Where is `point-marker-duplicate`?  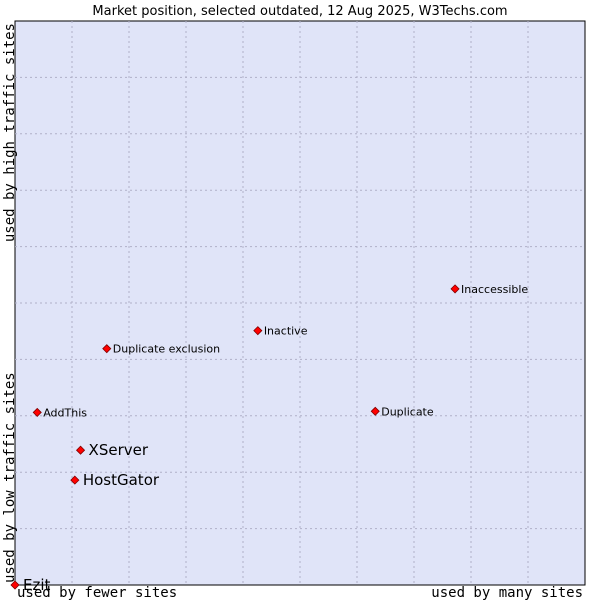 point-marker-duplicate is located at coordinates (375, 411).